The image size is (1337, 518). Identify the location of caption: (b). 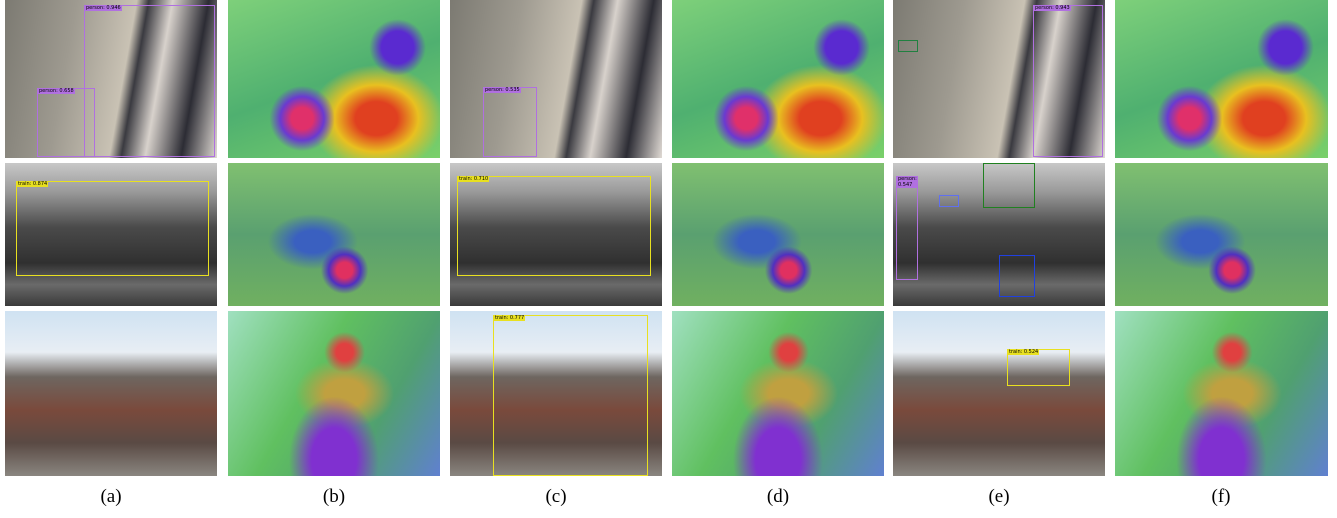
(334, 496).